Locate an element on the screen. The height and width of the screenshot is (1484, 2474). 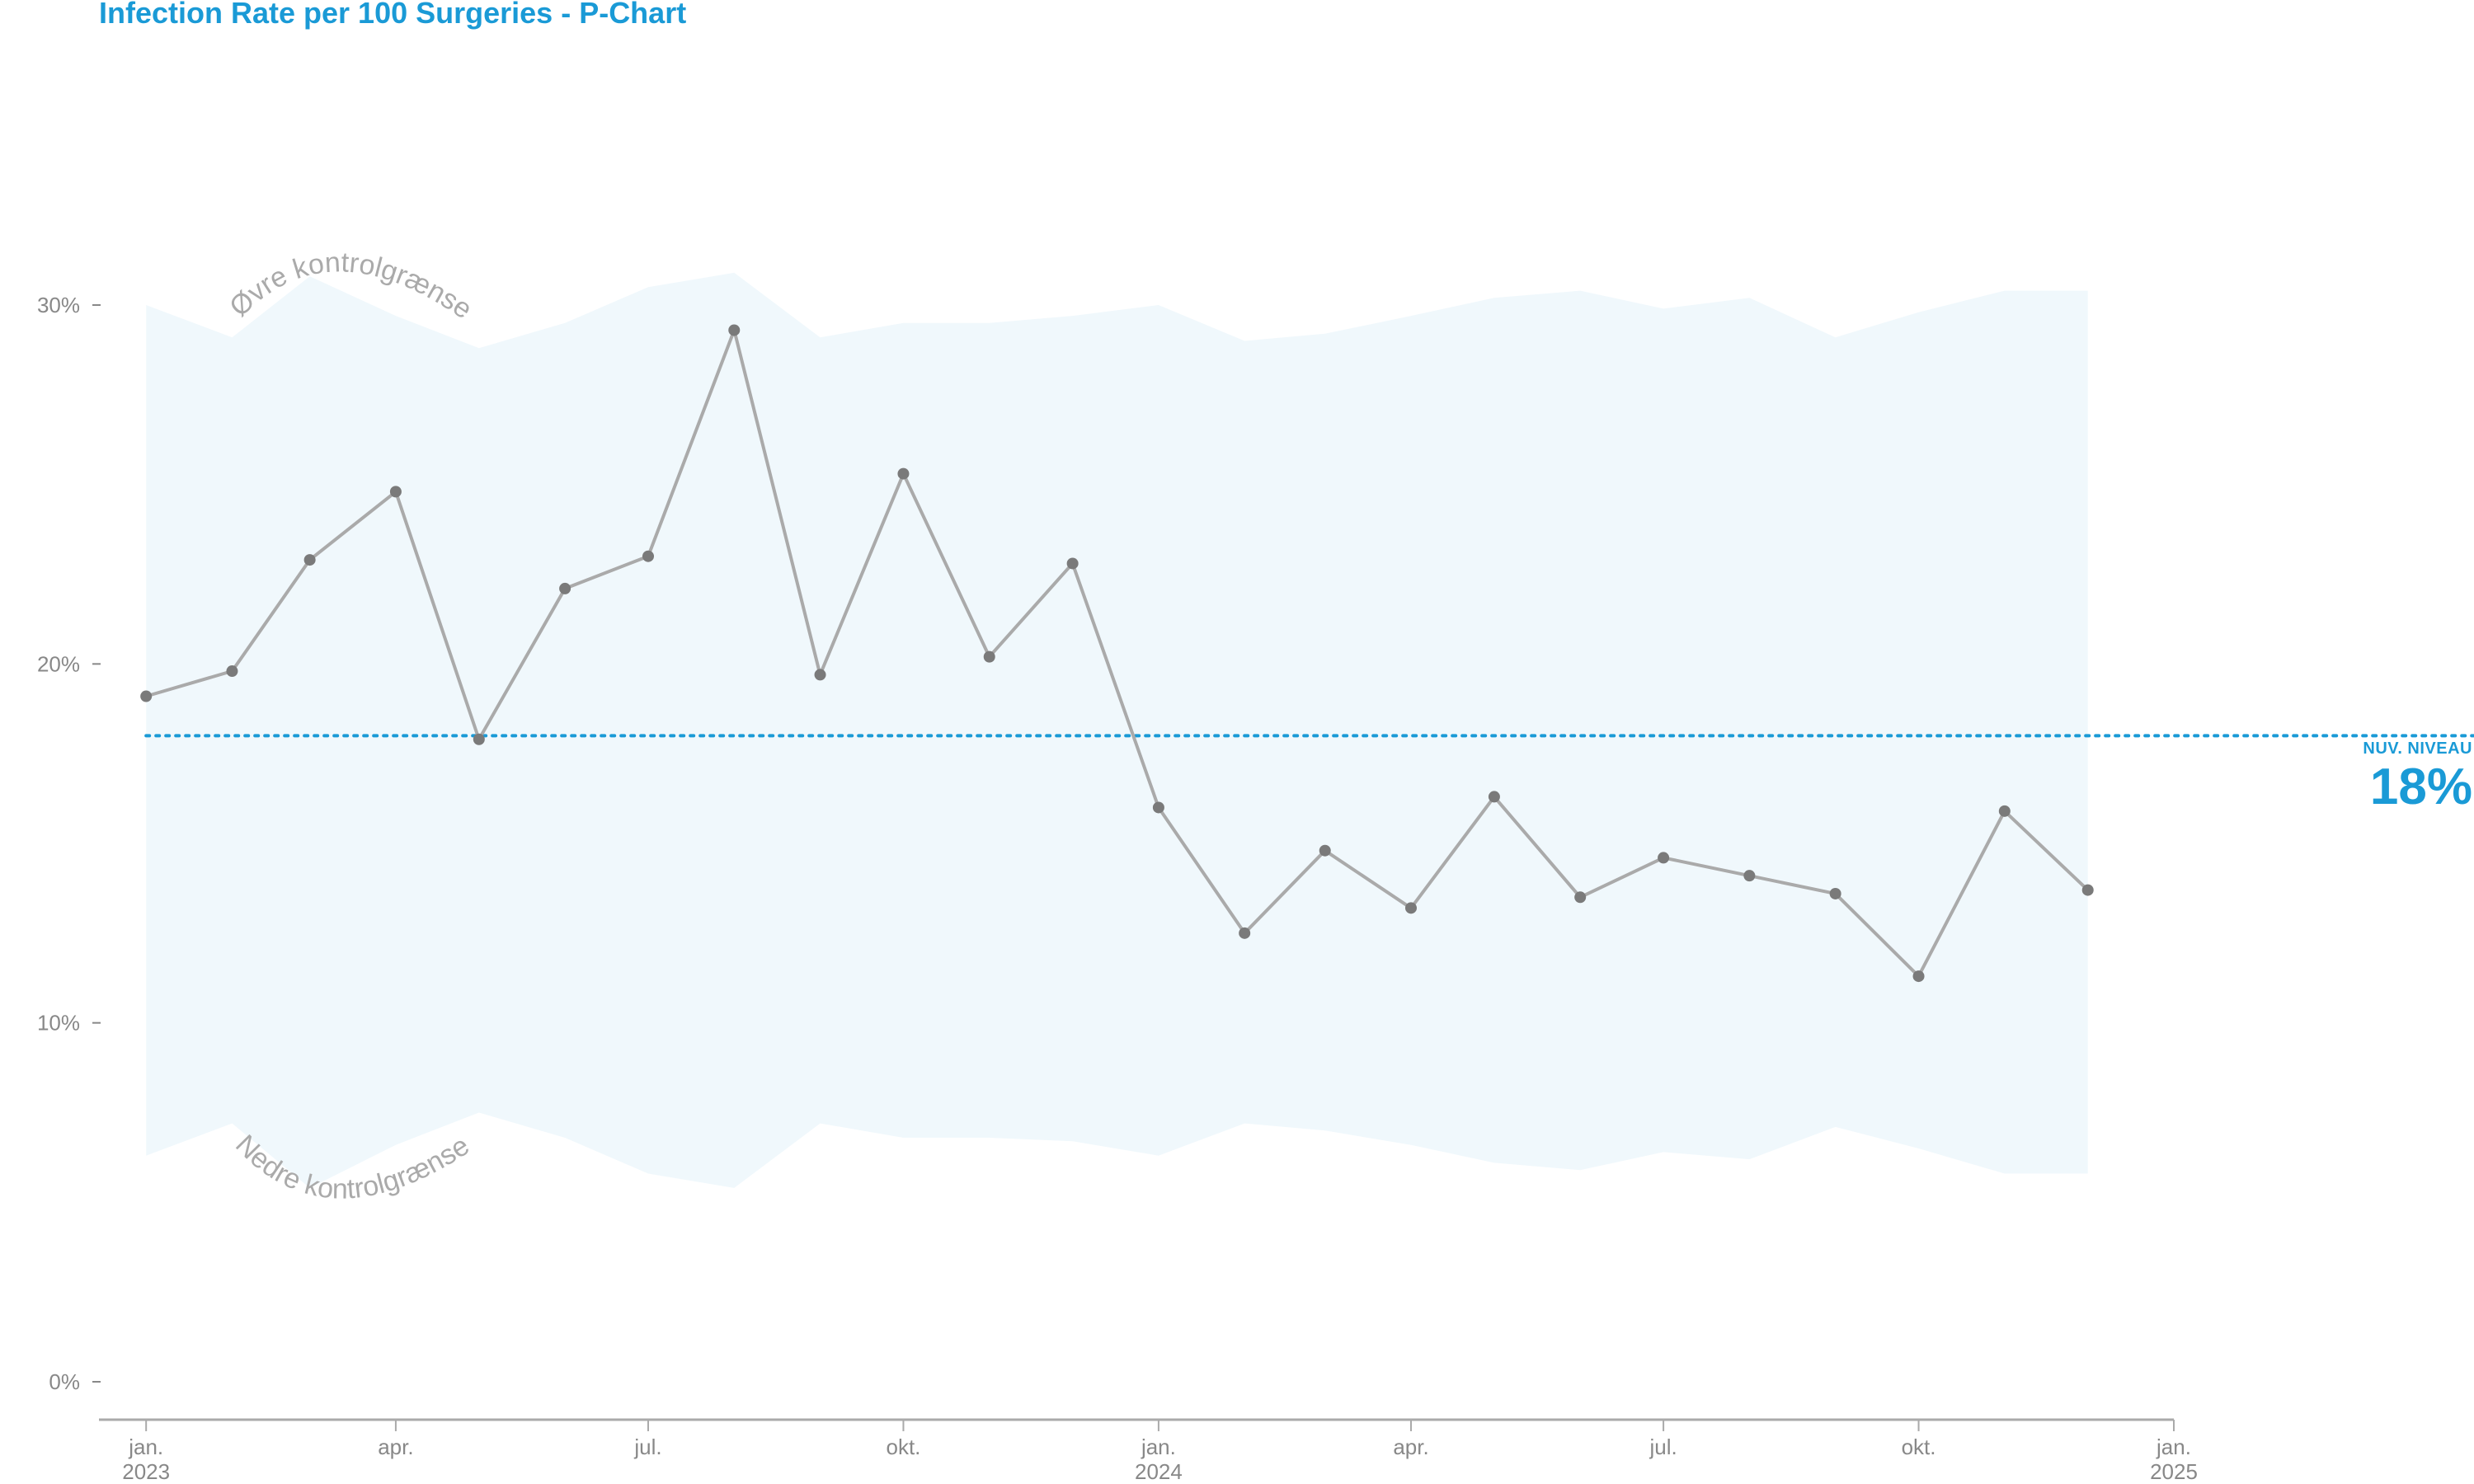
x-tick-label: jan. 2023 is located at coordinates (146, 1459).